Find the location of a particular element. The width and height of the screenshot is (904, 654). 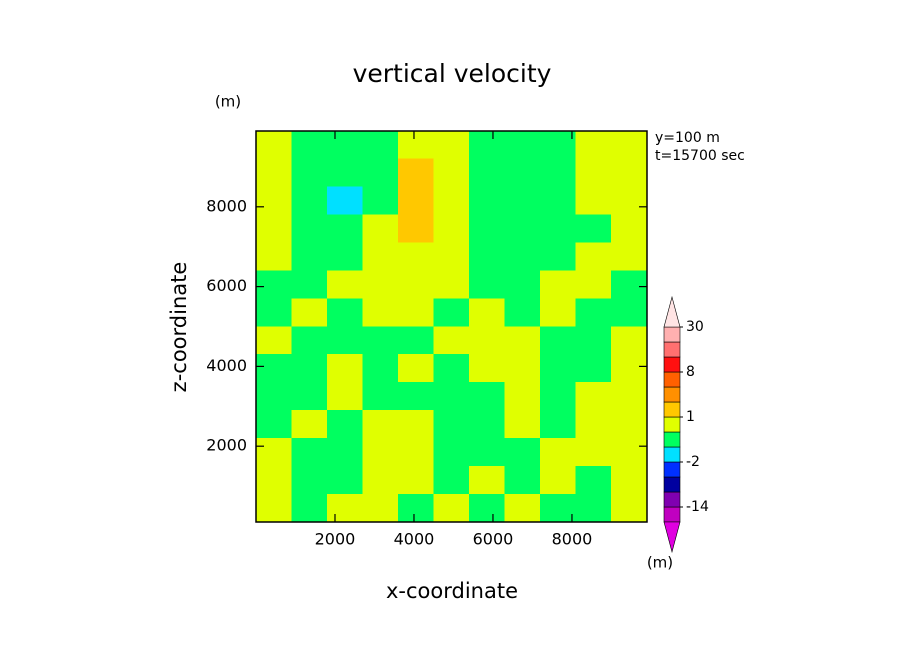

y-tick-label: 6000 is located at coordinates (226, 285).